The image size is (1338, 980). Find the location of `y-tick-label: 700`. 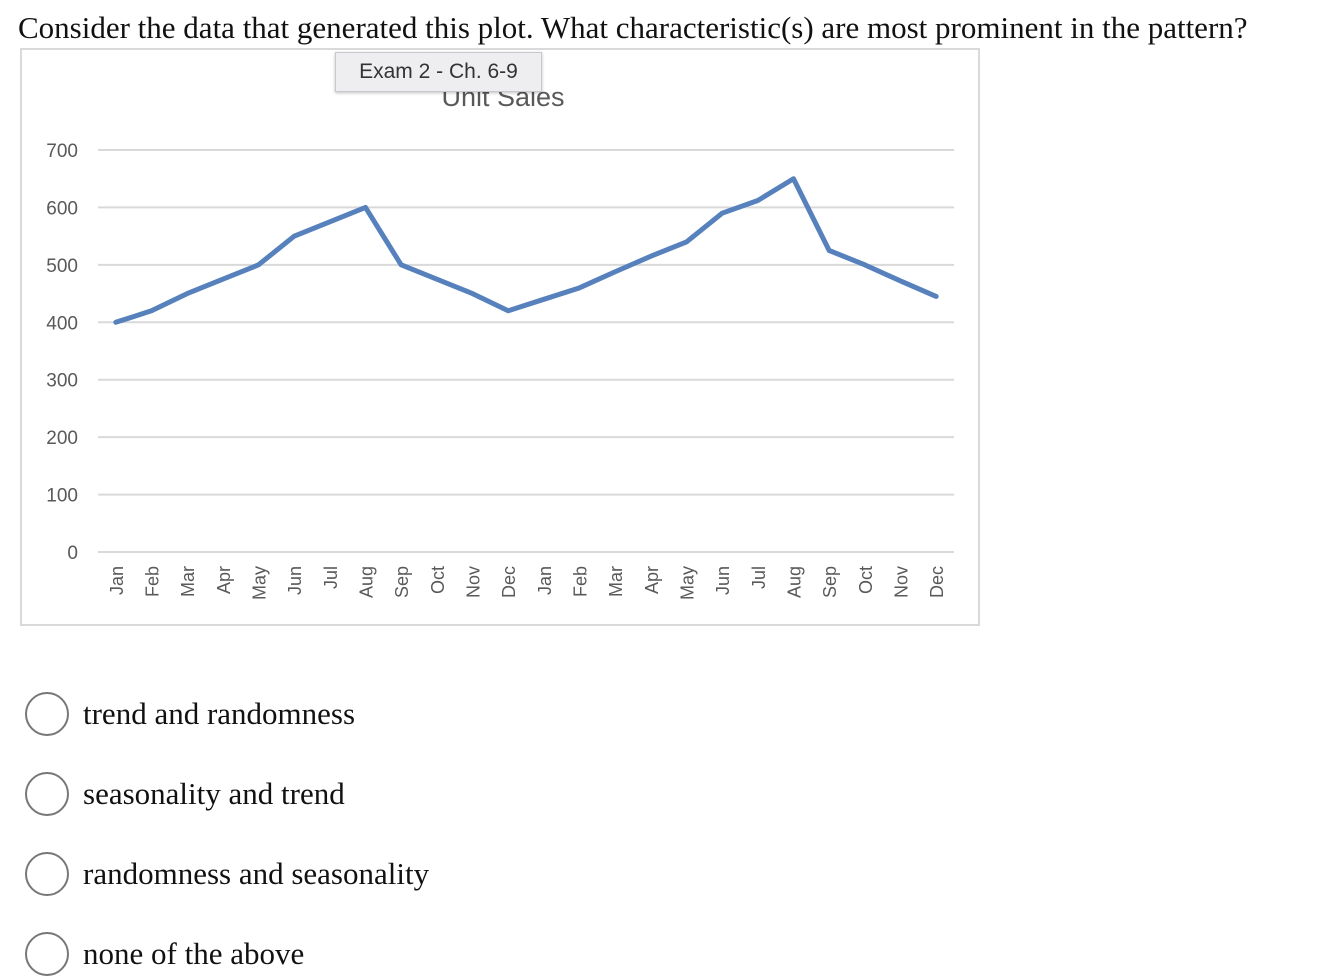

y-tick-label: 700 is located at coordinates (62, 151).